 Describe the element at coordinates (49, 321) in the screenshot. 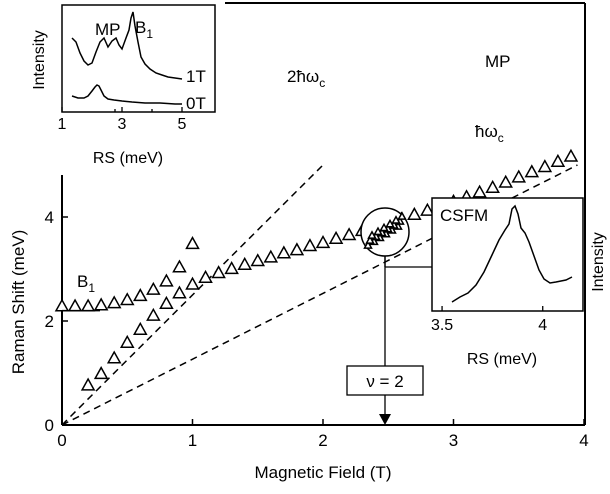

I see `y-tick-label-1: 2` at that location.